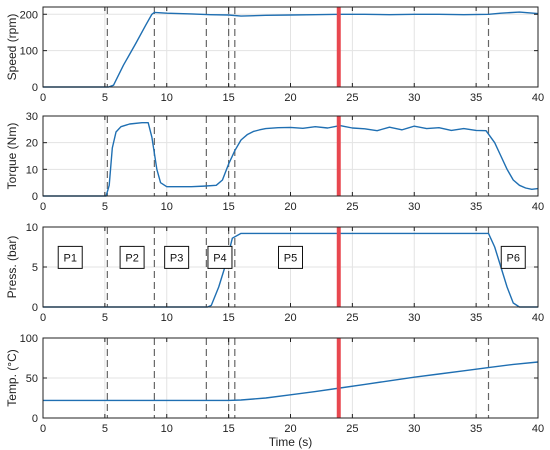  What do you see at coordinates (32, 117) in the screenshot?
I see `y-tick-label: 30` at bounding box center [32, 117].